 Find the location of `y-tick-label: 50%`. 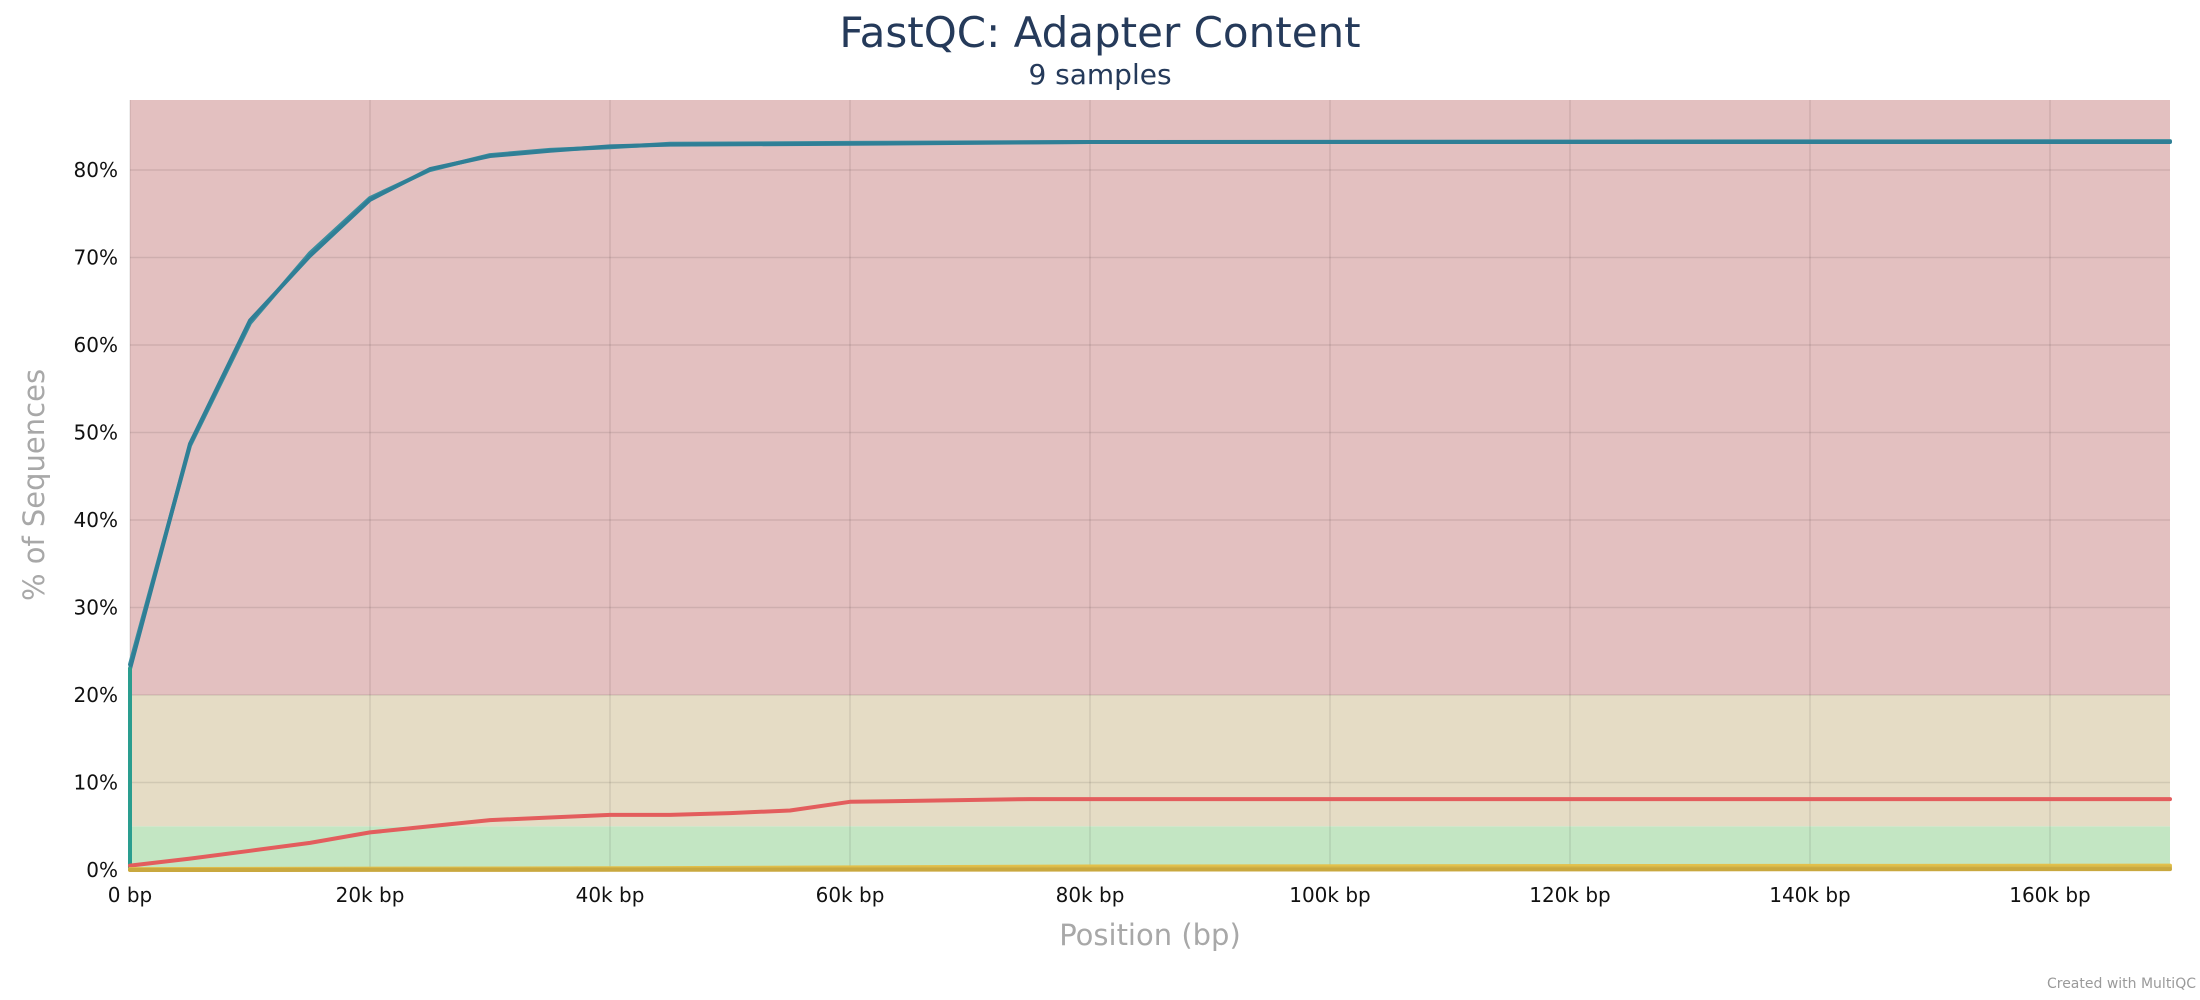

y-tick-label: 50% is located at coordinates (96, 433).